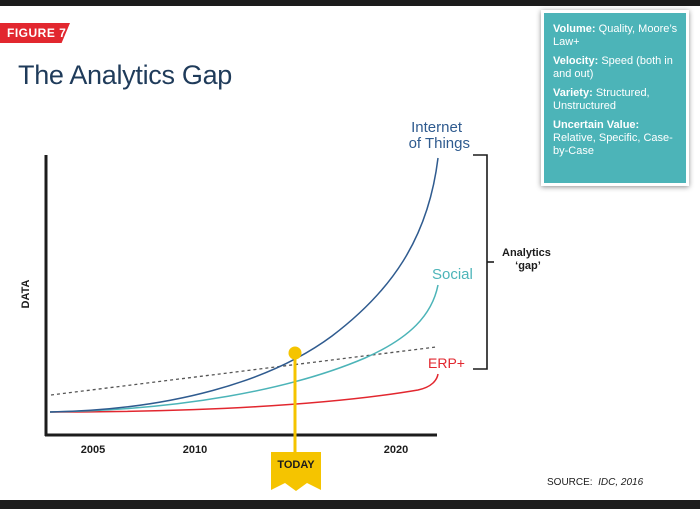 This screenshot has height=509, width=700. Describe the element at coordinates (244, 393) in the screenshot. I see `series-erp-line` at that location.